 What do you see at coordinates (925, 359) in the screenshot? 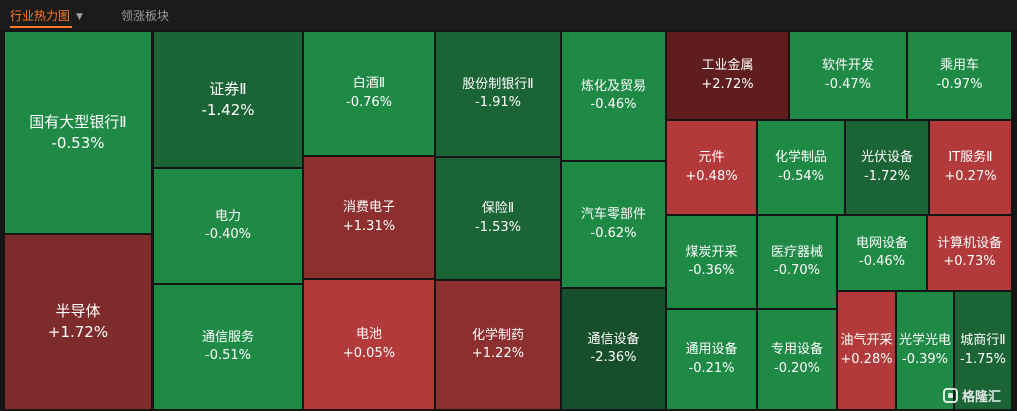
I see `tile-change: -0.39%` at bounding box center [925, 359].